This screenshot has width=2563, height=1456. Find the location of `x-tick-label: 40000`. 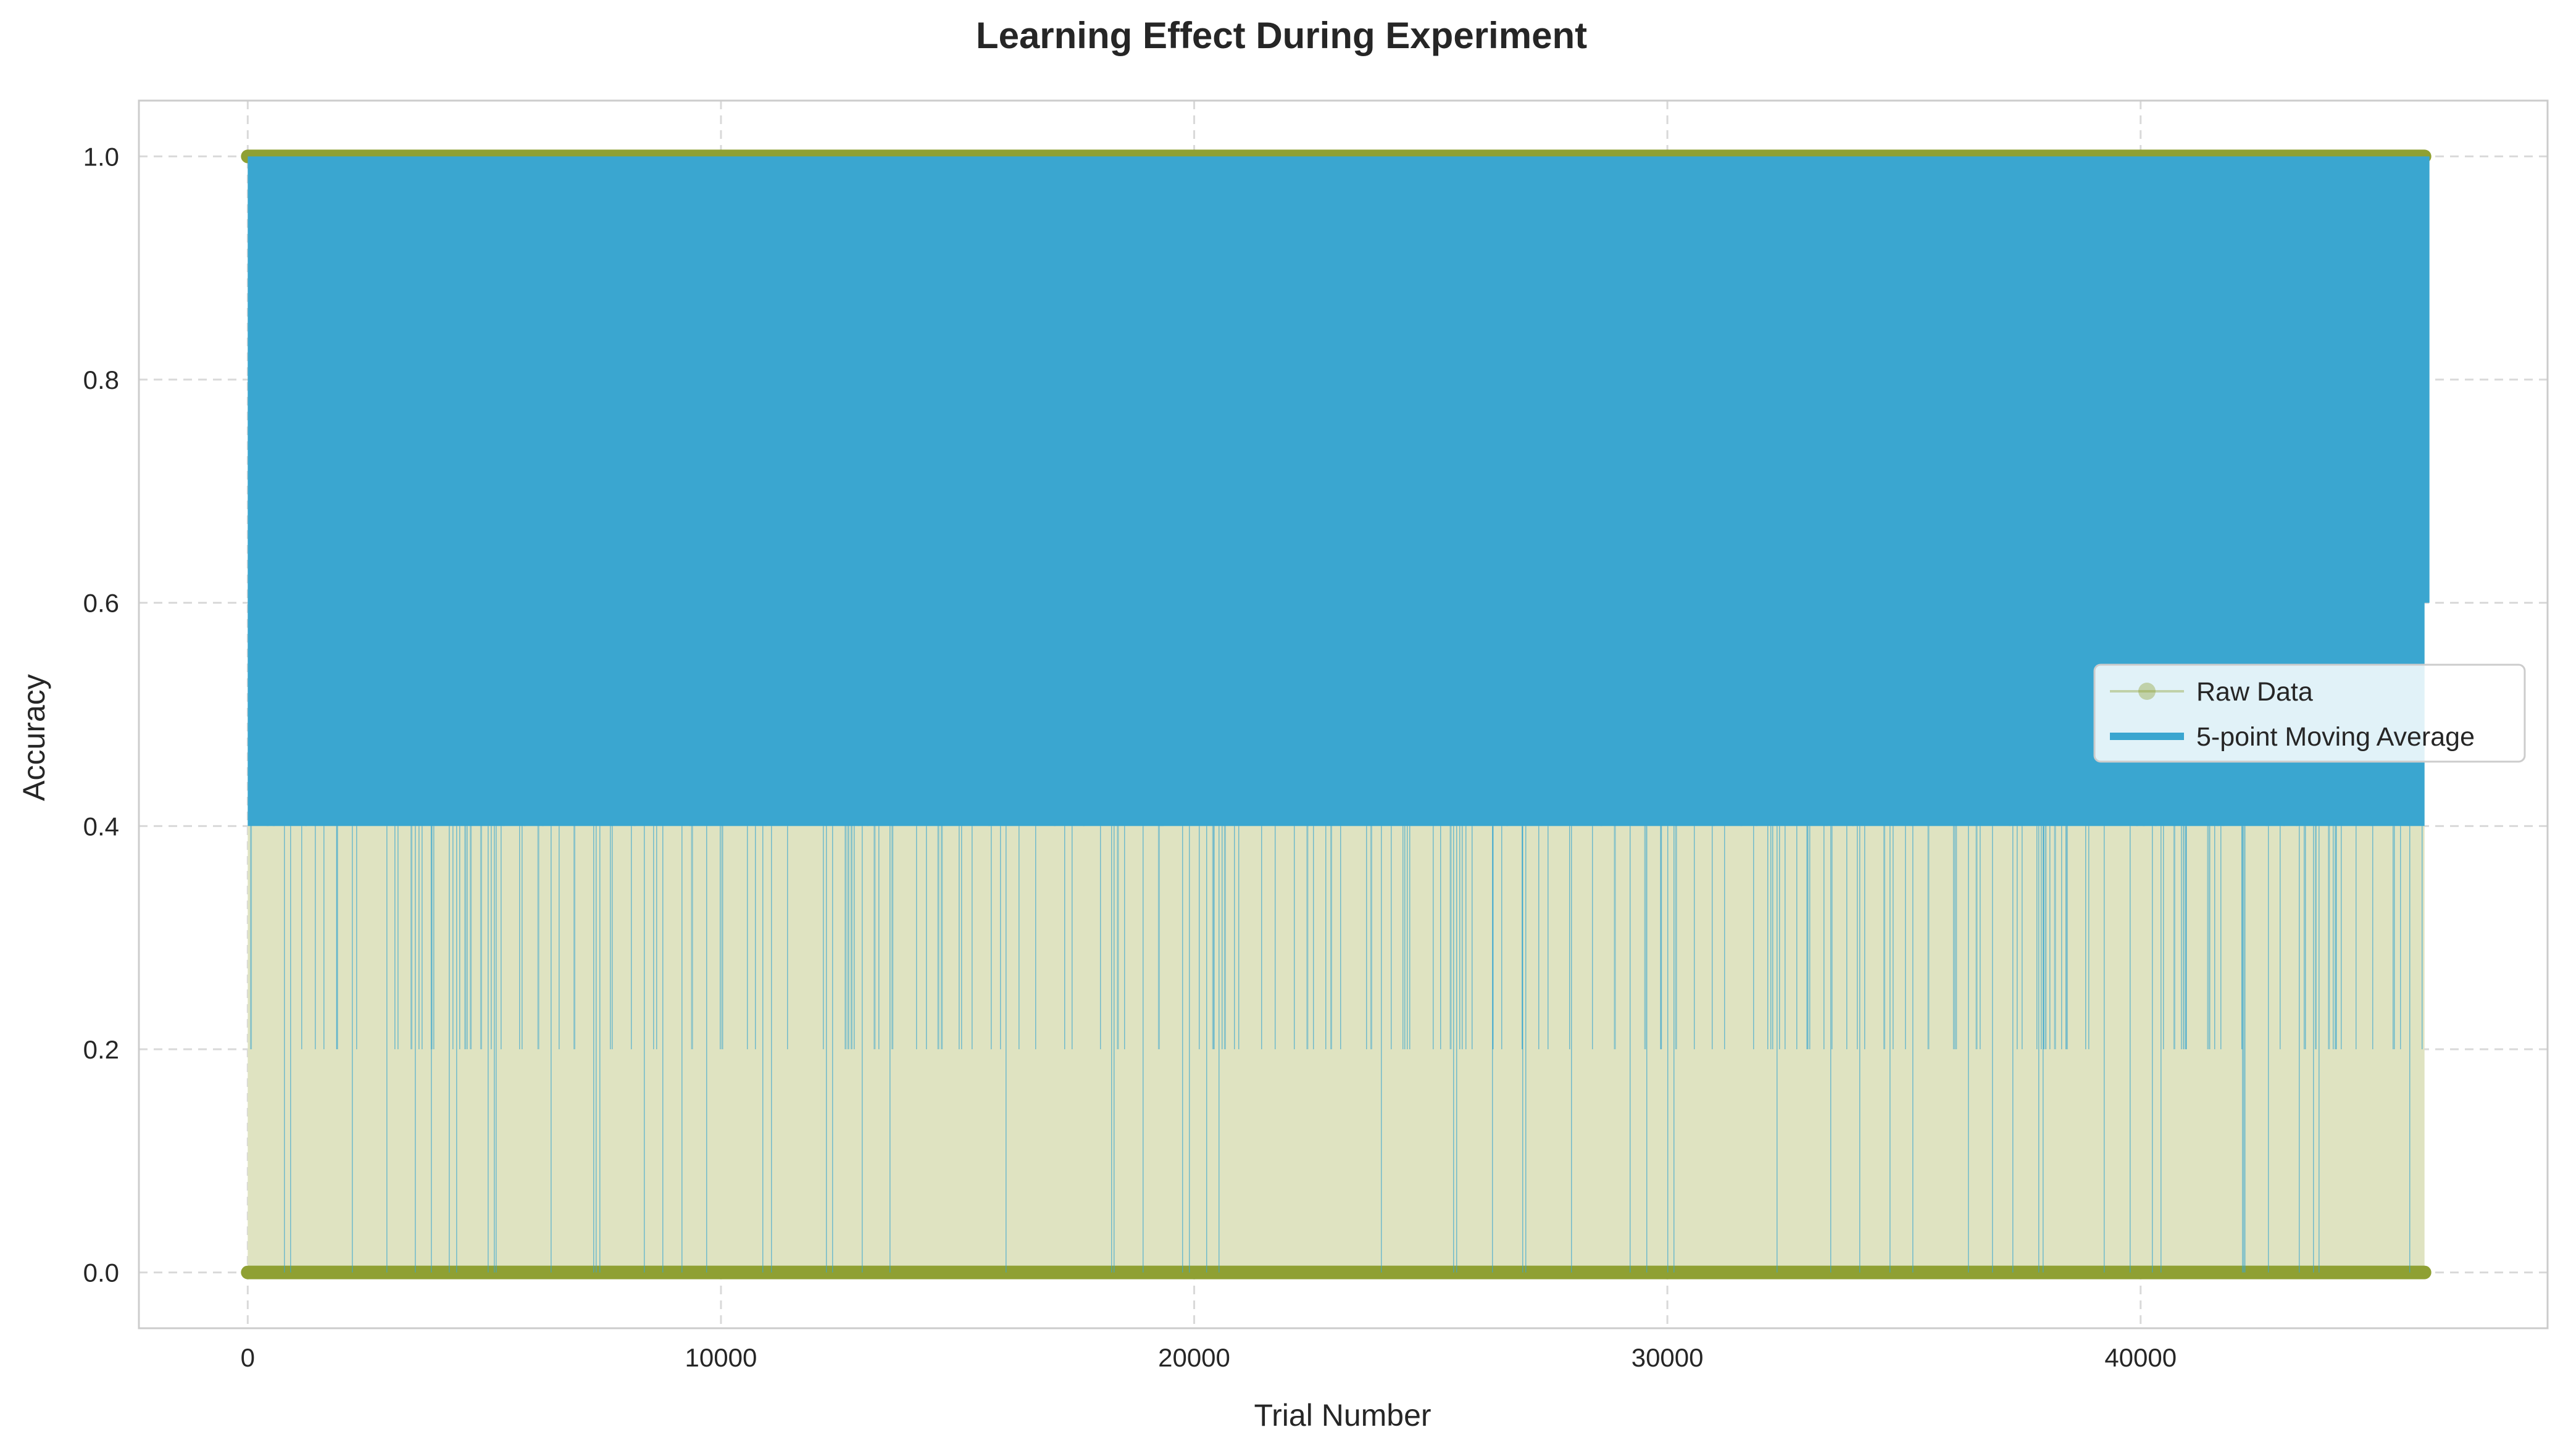

x-tick-label: 40000 is located at coordinates (2140, 1357).